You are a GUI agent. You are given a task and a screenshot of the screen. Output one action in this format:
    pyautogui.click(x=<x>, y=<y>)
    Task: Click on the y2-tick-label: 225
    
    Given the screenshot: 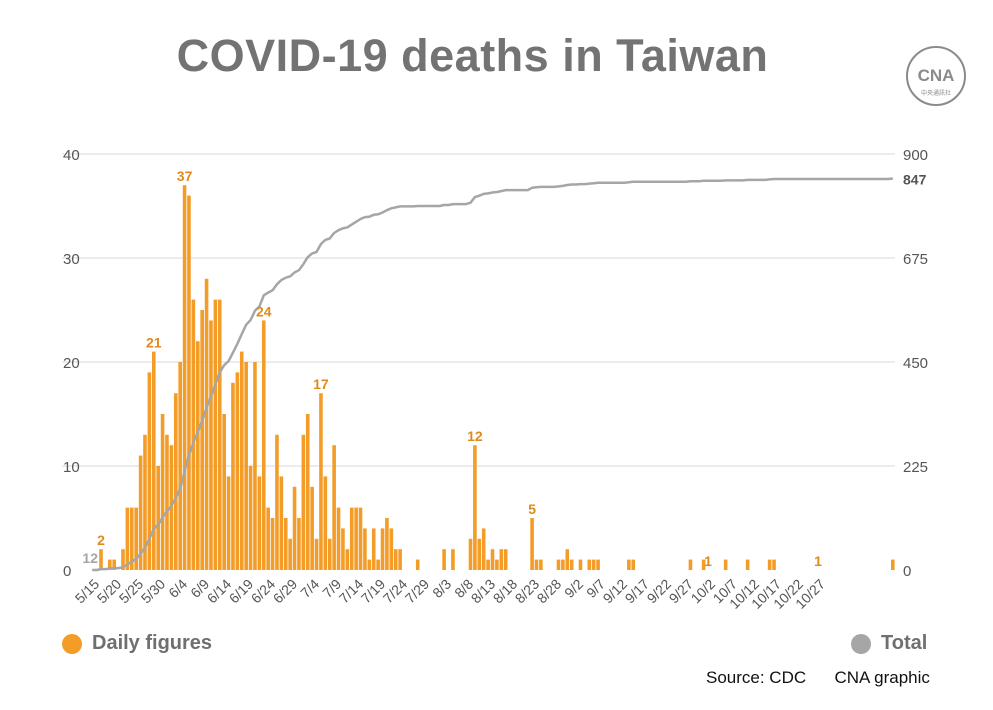 What is the action you would take?
    pyautogui.click(x=915, y=467)
    